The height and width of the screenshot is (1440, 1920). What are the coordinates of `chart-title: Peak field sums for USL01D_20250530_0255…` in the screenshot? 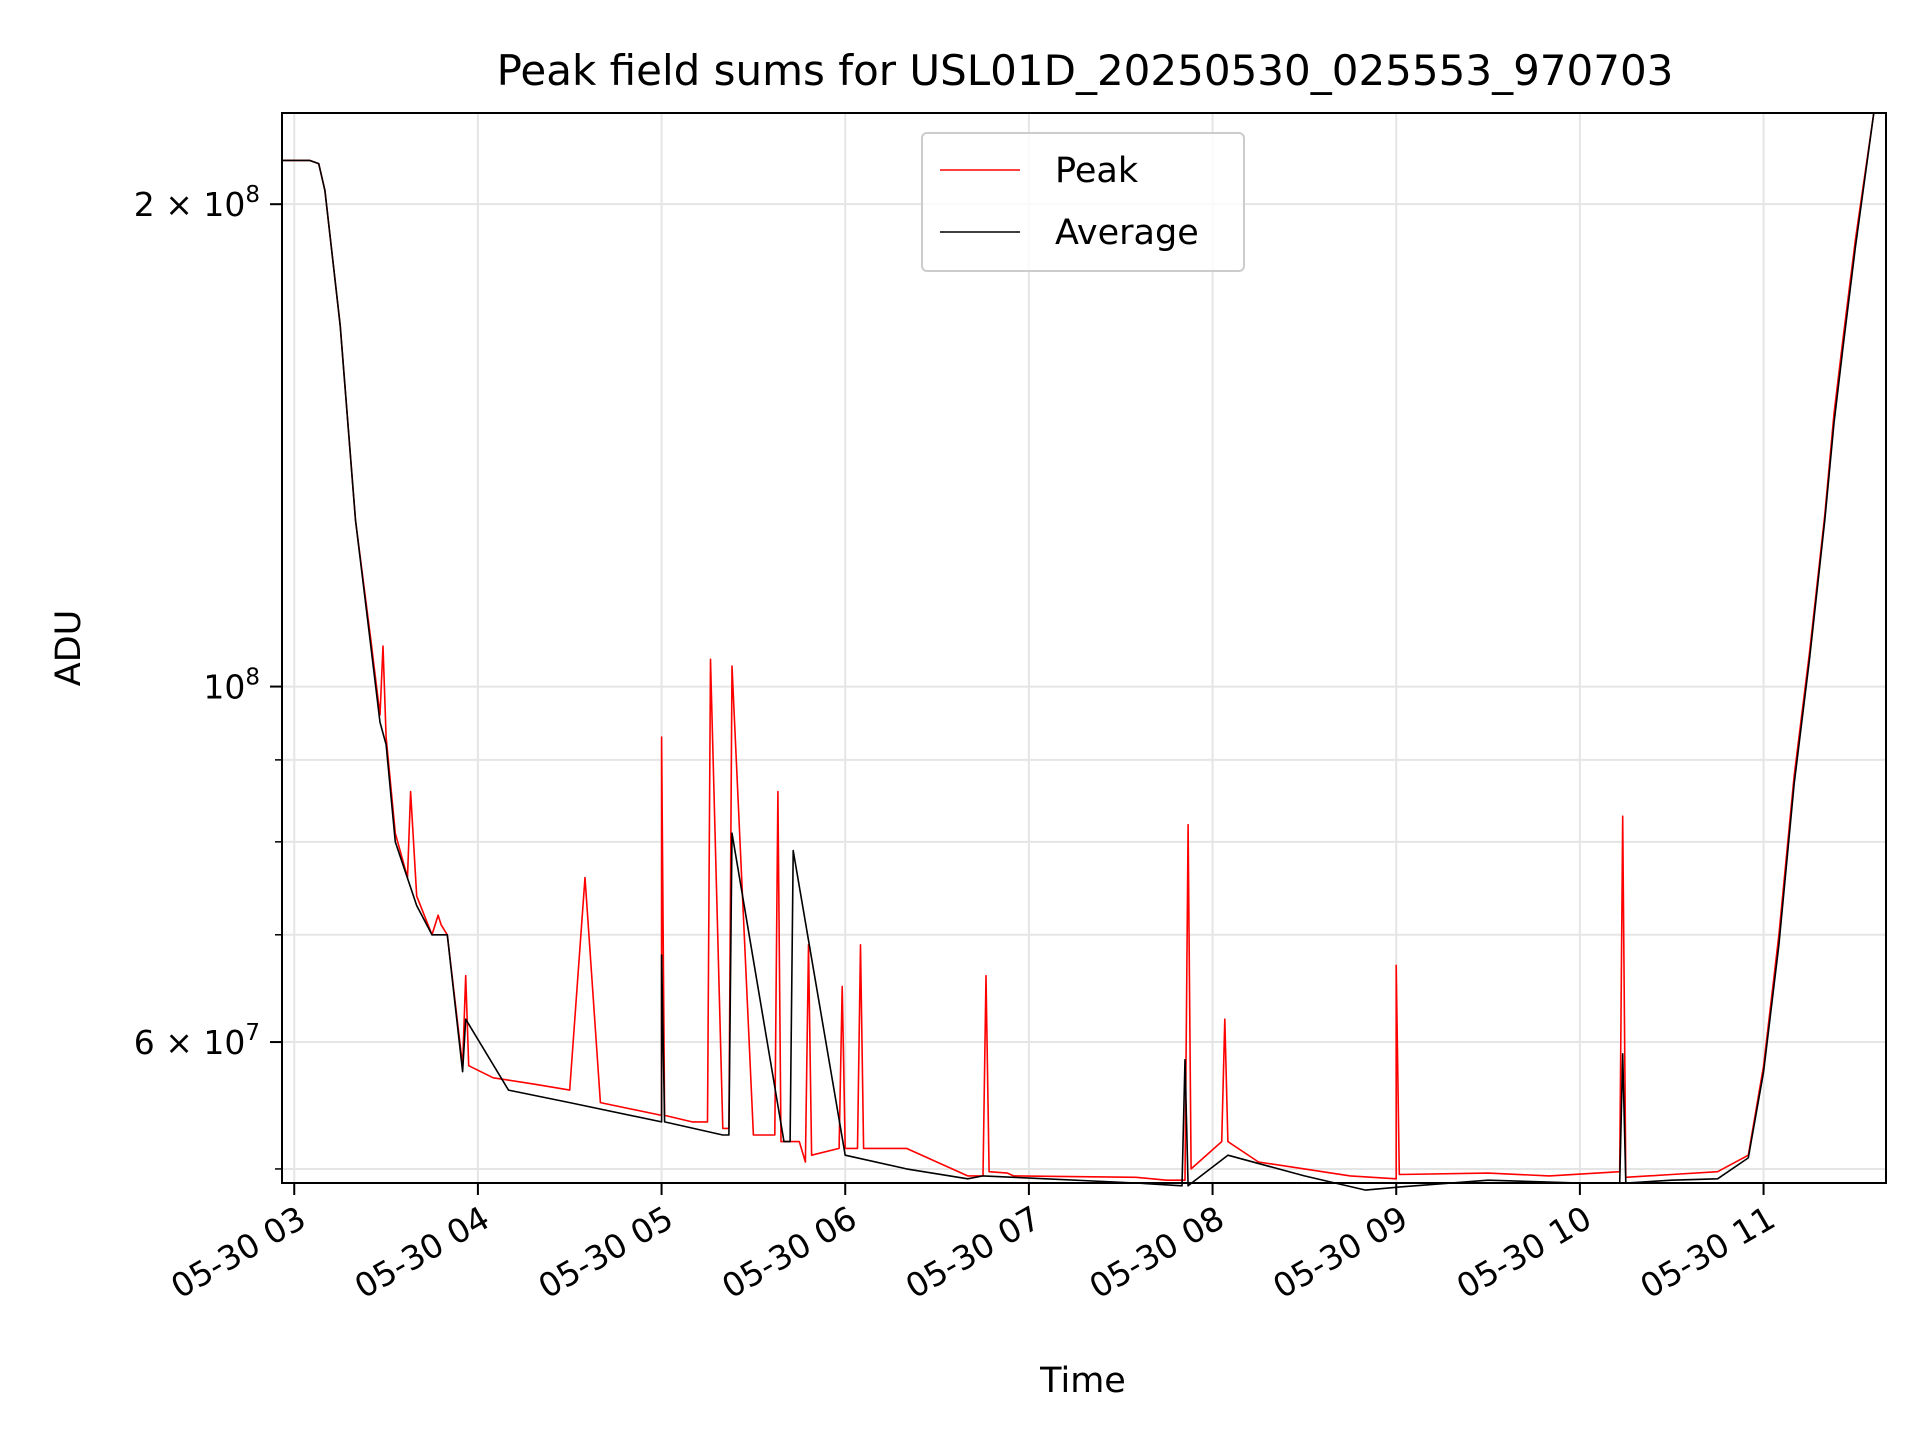 It's located at (1085, 70).